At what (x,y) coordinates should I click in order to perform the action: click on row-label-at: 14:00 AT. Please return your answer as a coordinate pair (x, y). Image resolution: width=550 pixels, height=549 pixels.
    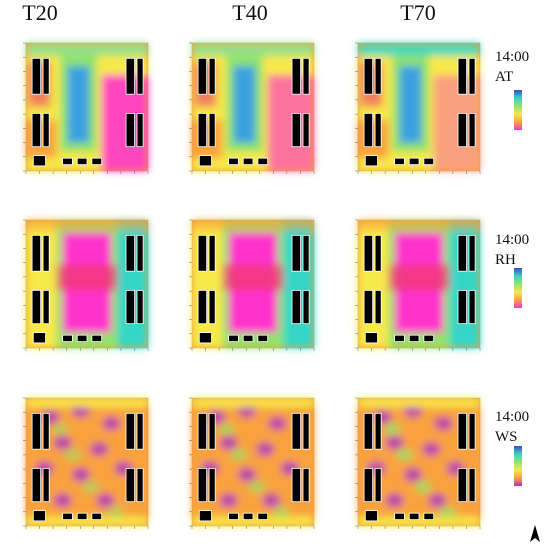
    Looking at the image, I should click on (520, 67).